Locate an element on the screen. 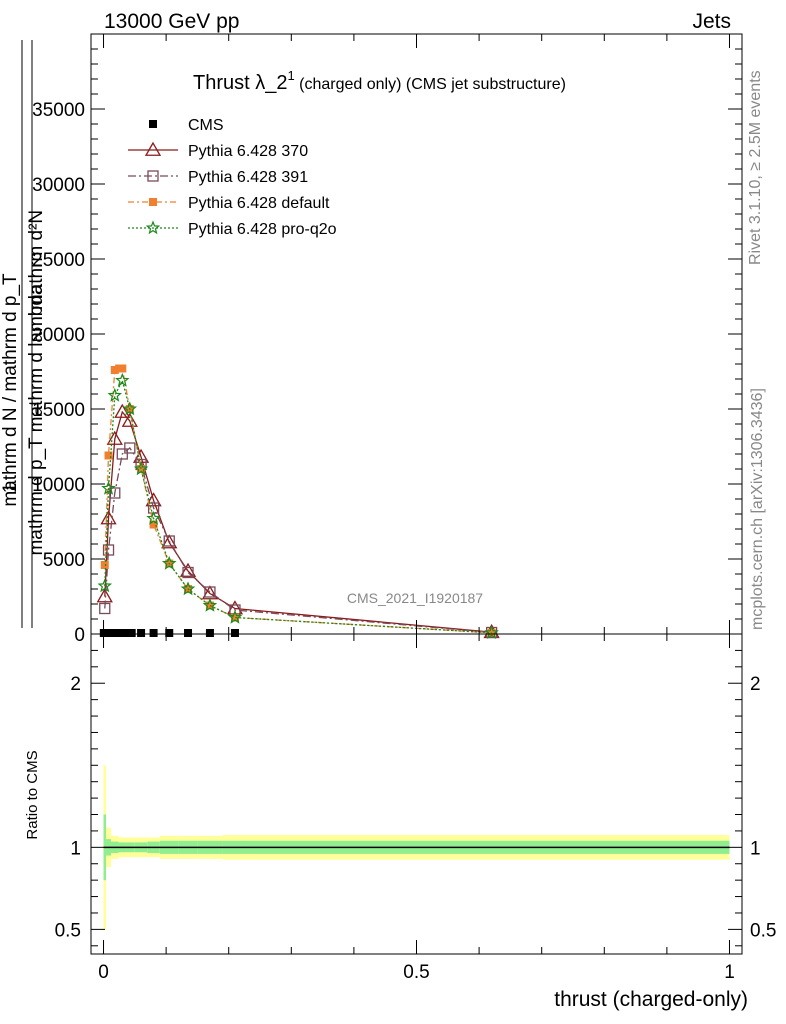 This screenshot has height=1024, width=786. legend-entry-p391: Pythia 6.428 391 is located at coordinates (218, 177).